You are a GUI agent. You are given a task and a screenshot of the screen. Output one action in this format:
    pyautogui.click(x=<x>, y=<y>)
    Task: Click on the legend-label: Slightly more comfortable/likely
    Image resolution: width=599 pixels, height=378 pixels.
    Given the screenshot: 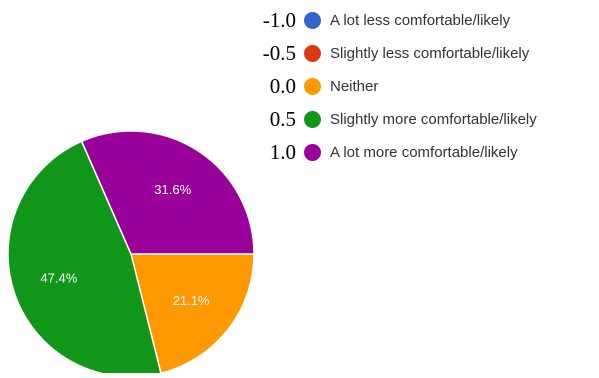 What is the action you would take?
    pyautogui.click(x=433, y=119)
    